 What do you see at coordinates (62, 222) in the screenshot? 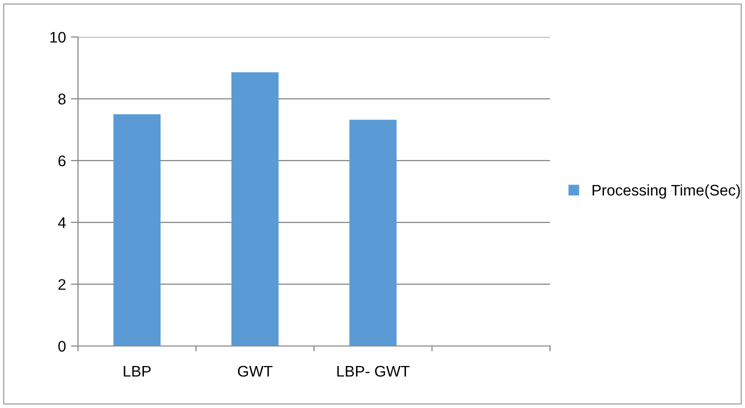
I see `y-tick-label: 4` at bounding box center [62, 222].